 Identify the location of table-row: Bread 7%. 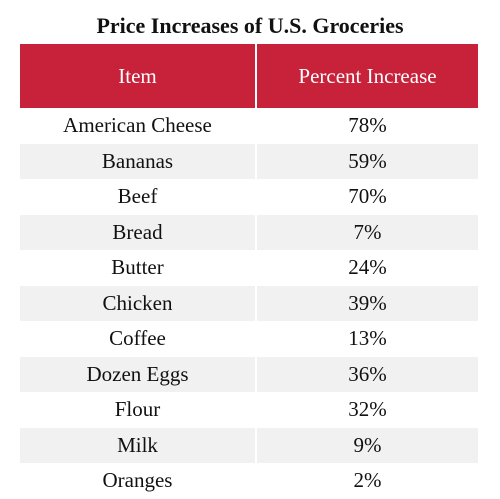
(249, 232).